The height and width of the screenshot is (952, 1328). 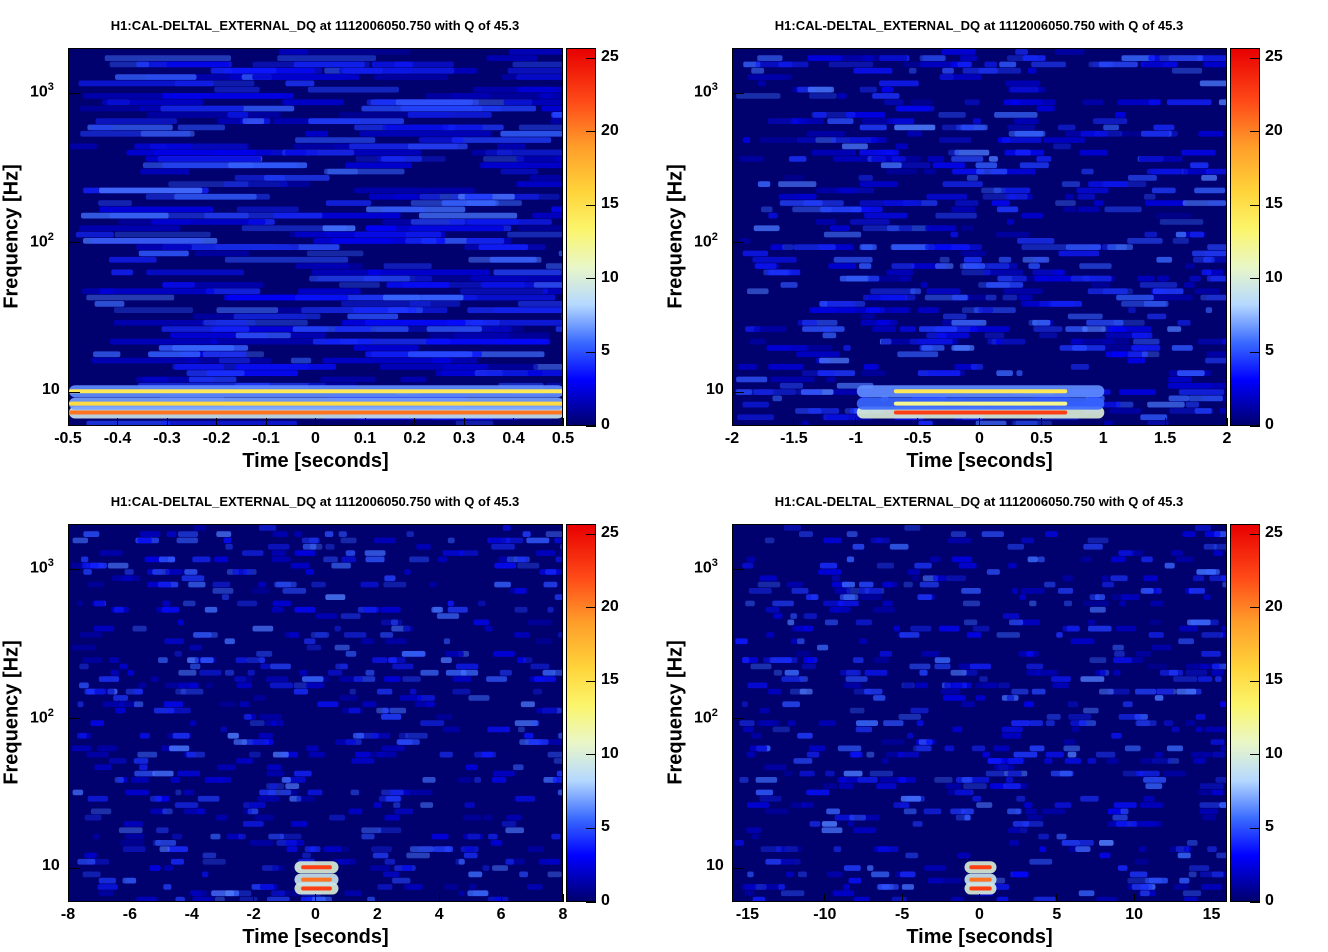 I want to click on x-tick-label: -1, so click(x=855, y=438).